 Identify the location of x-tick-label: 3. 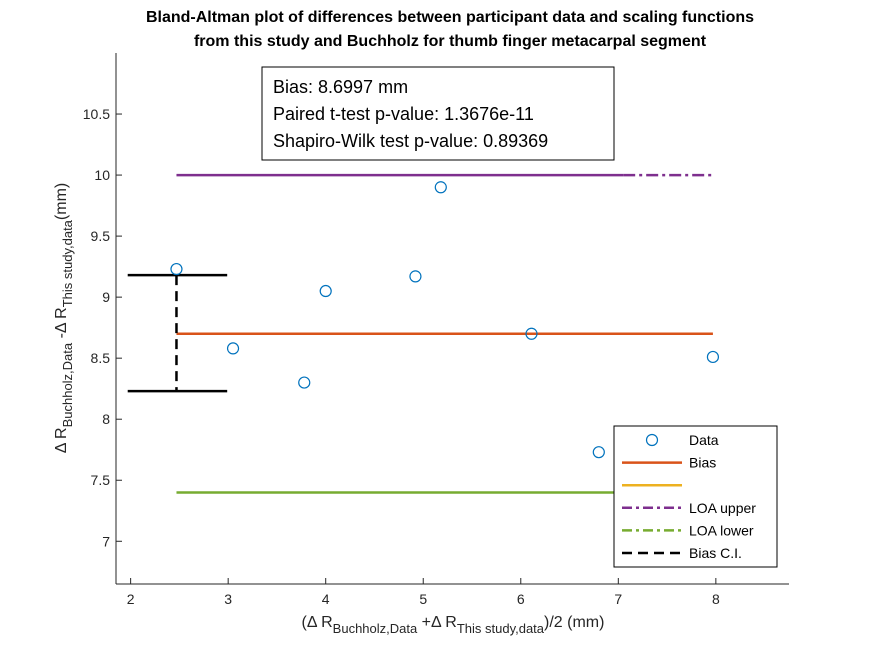
(228, 599).